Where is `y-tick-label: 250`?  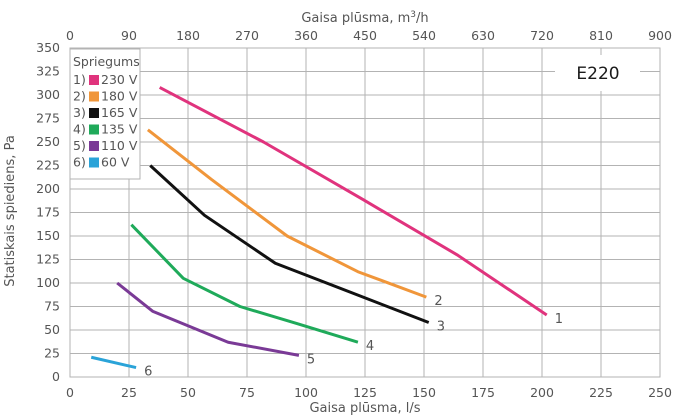 y-tick-label: 250 is located at coordinates (48, 141).